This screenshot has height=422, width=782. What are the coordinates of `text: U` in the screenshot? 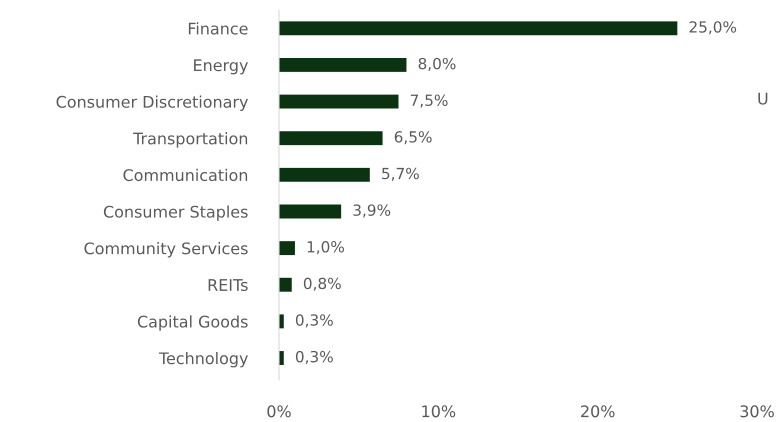 It's located at (763, 98).